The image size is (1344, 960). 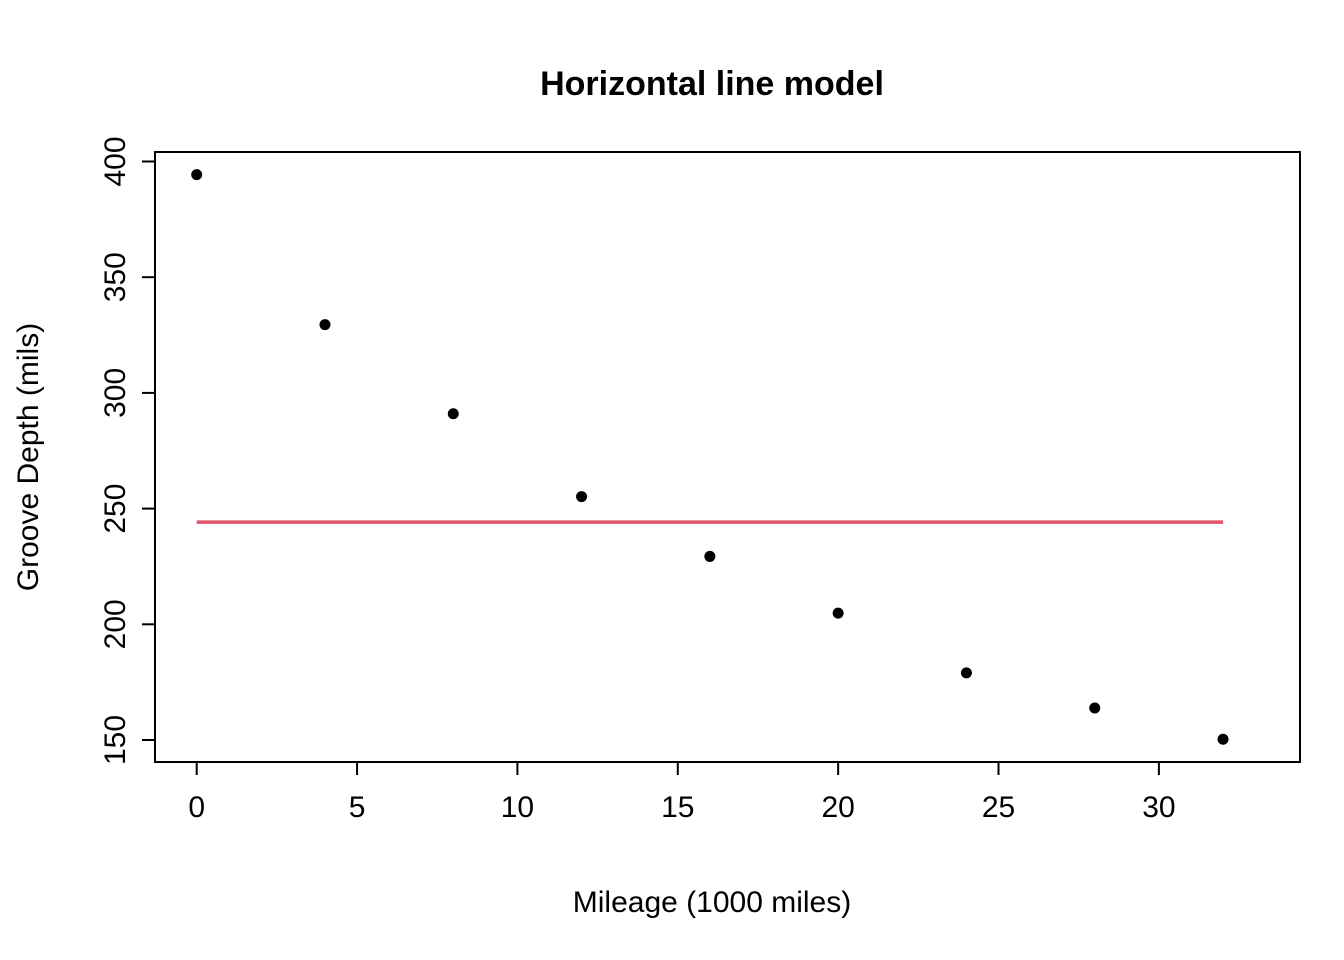 I want to click on y-tick-label: 250, so click(x=115, y=509).